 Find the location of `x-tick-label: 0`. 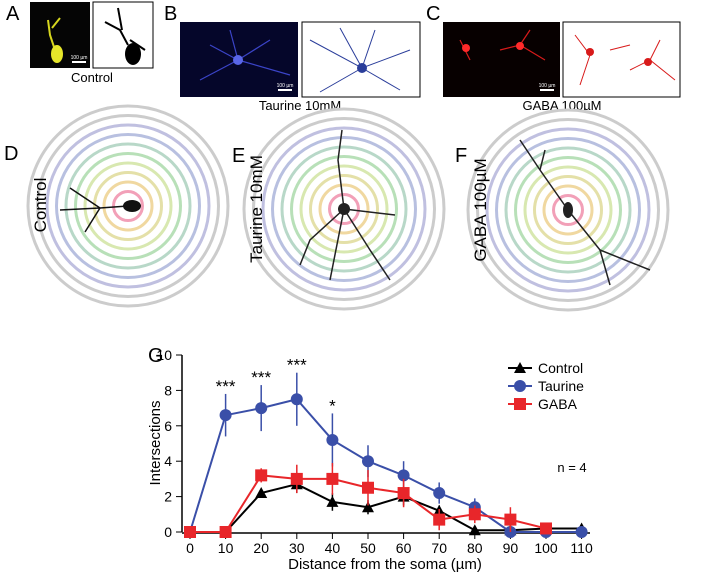

x-tick-label: 0 is located at coordinates (190, 548).